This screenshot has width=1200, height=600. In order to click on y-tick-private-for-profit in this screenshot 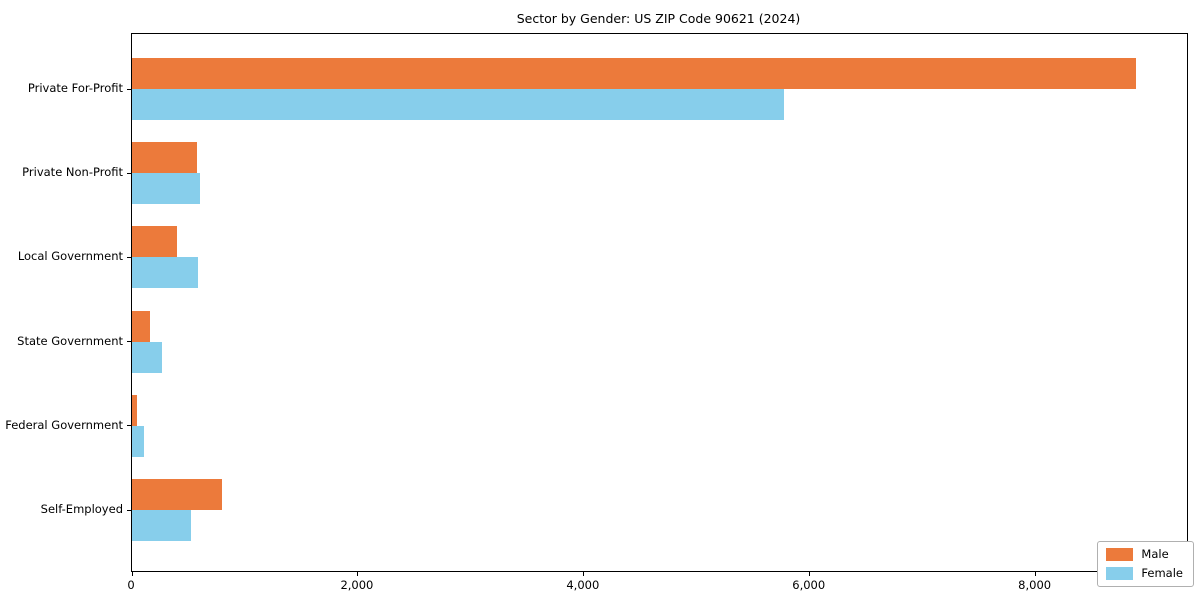, I will do `click(129, 89)`.